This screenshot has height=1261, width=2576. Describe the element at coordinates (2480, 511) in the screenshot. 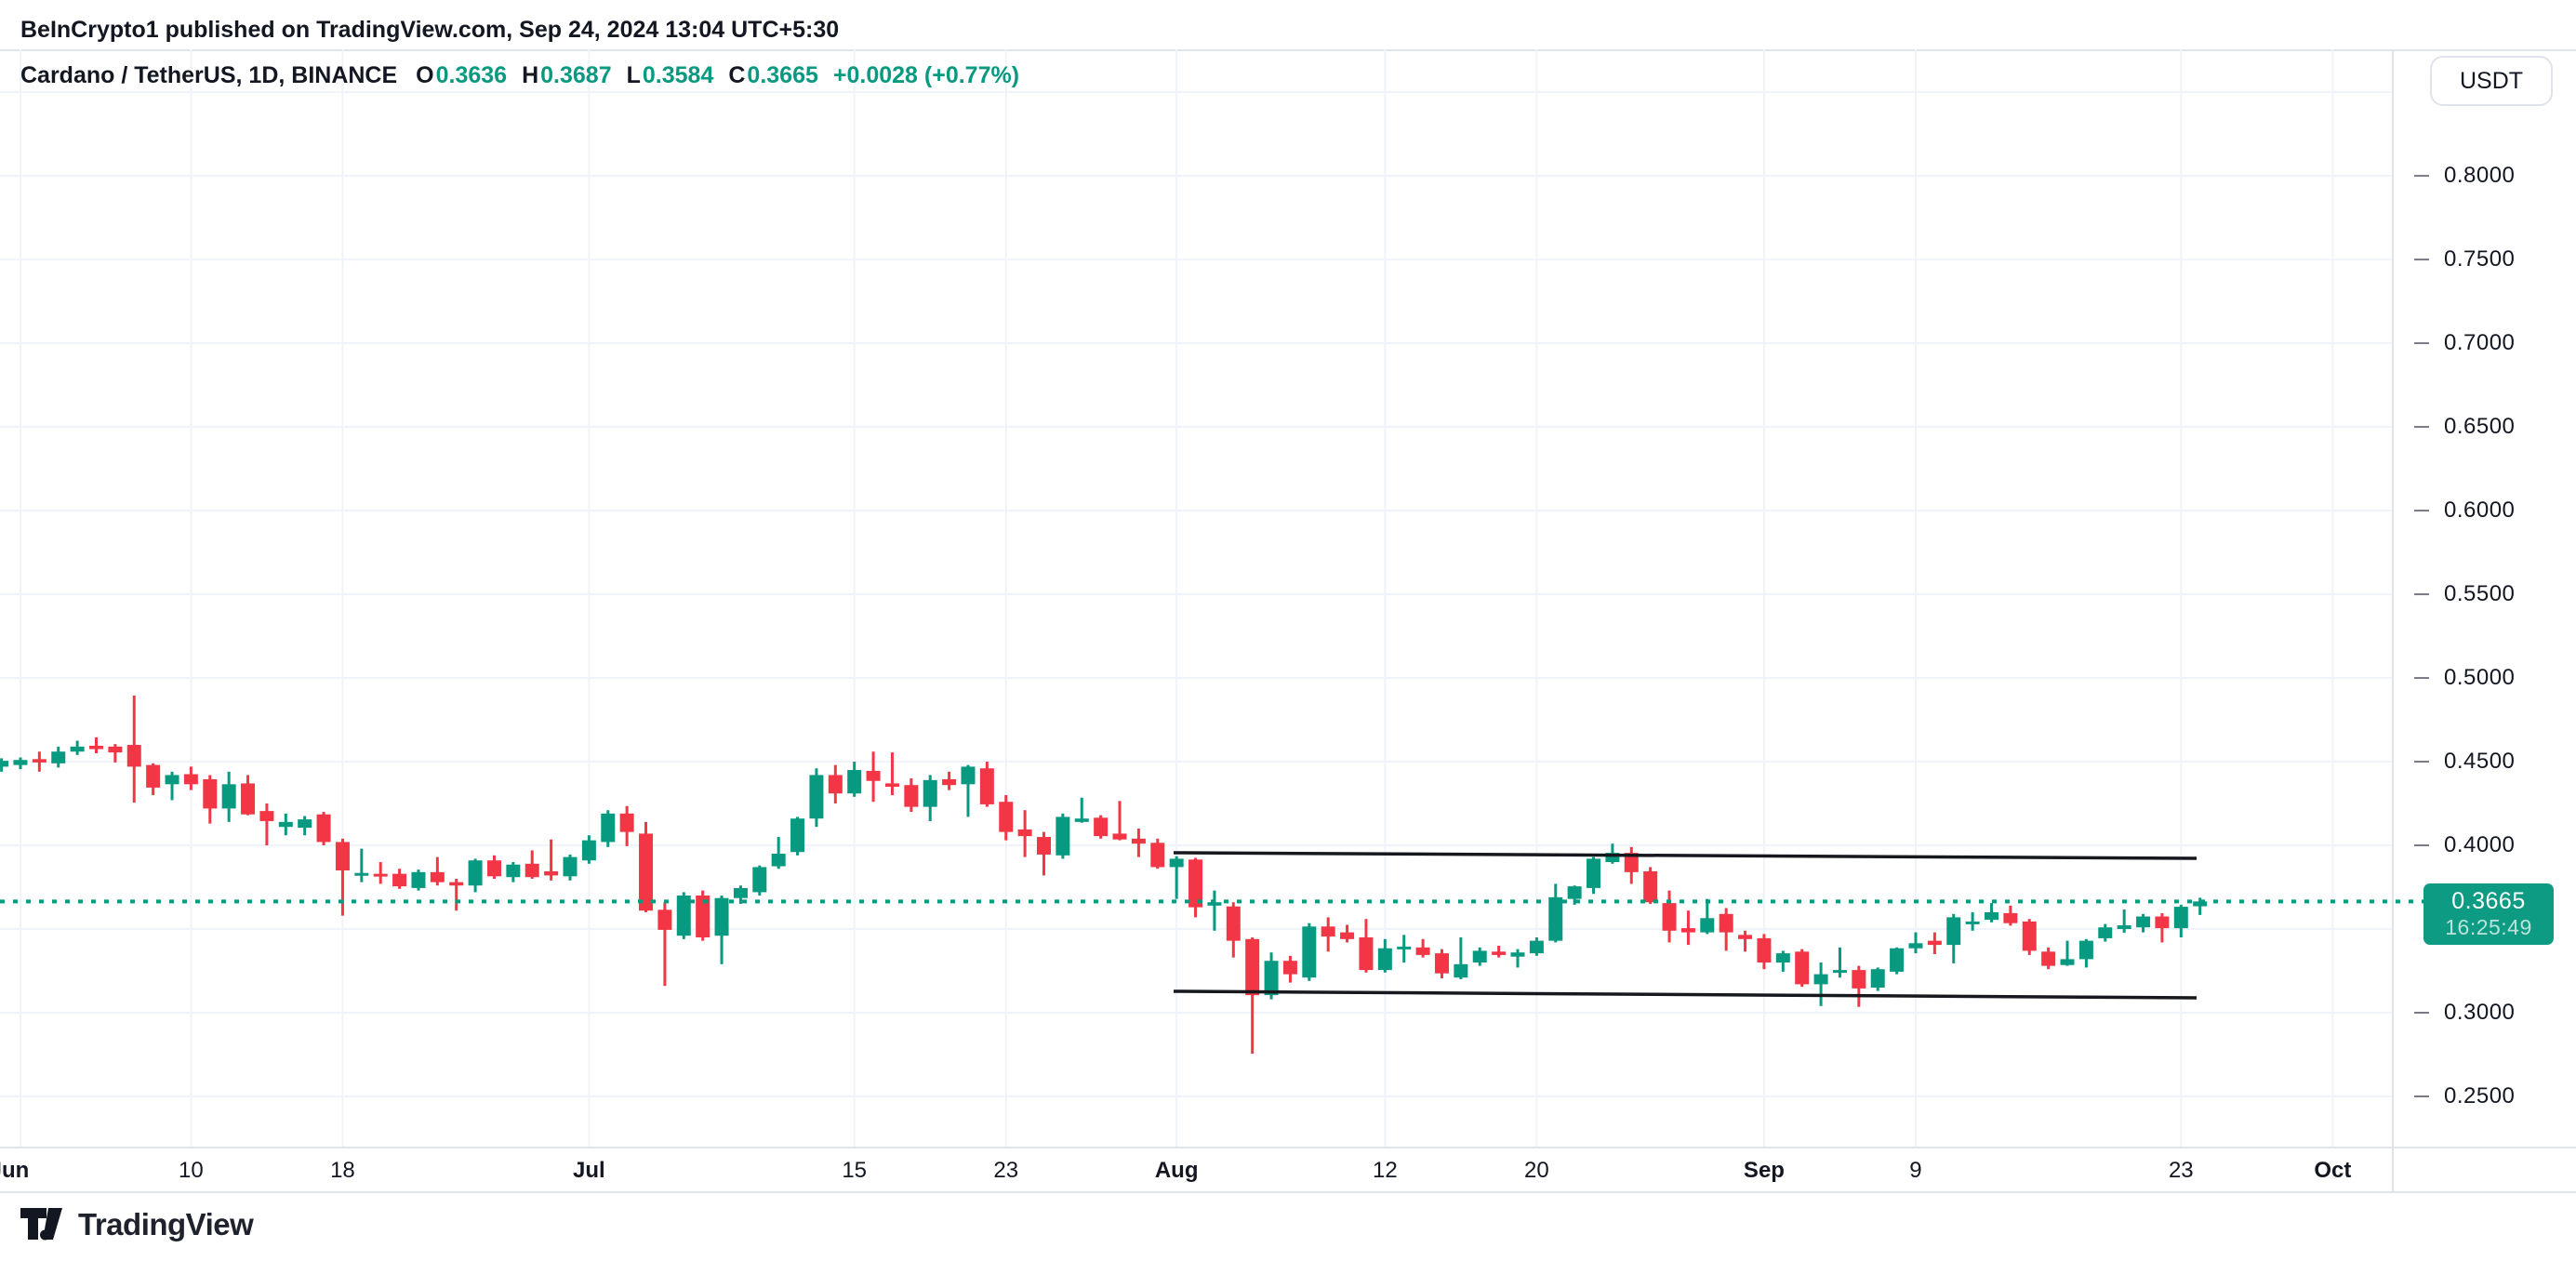

I see `price-axis-label: 0.6000` at that location.